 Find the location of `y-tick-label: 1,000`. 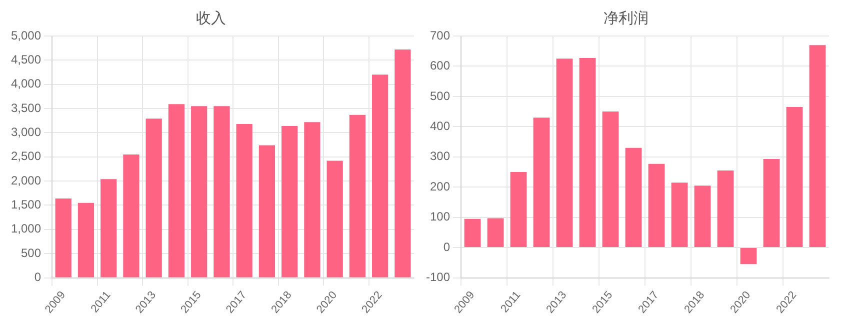

y-tick-label: 1,000 is located at coordinates (26, 229).